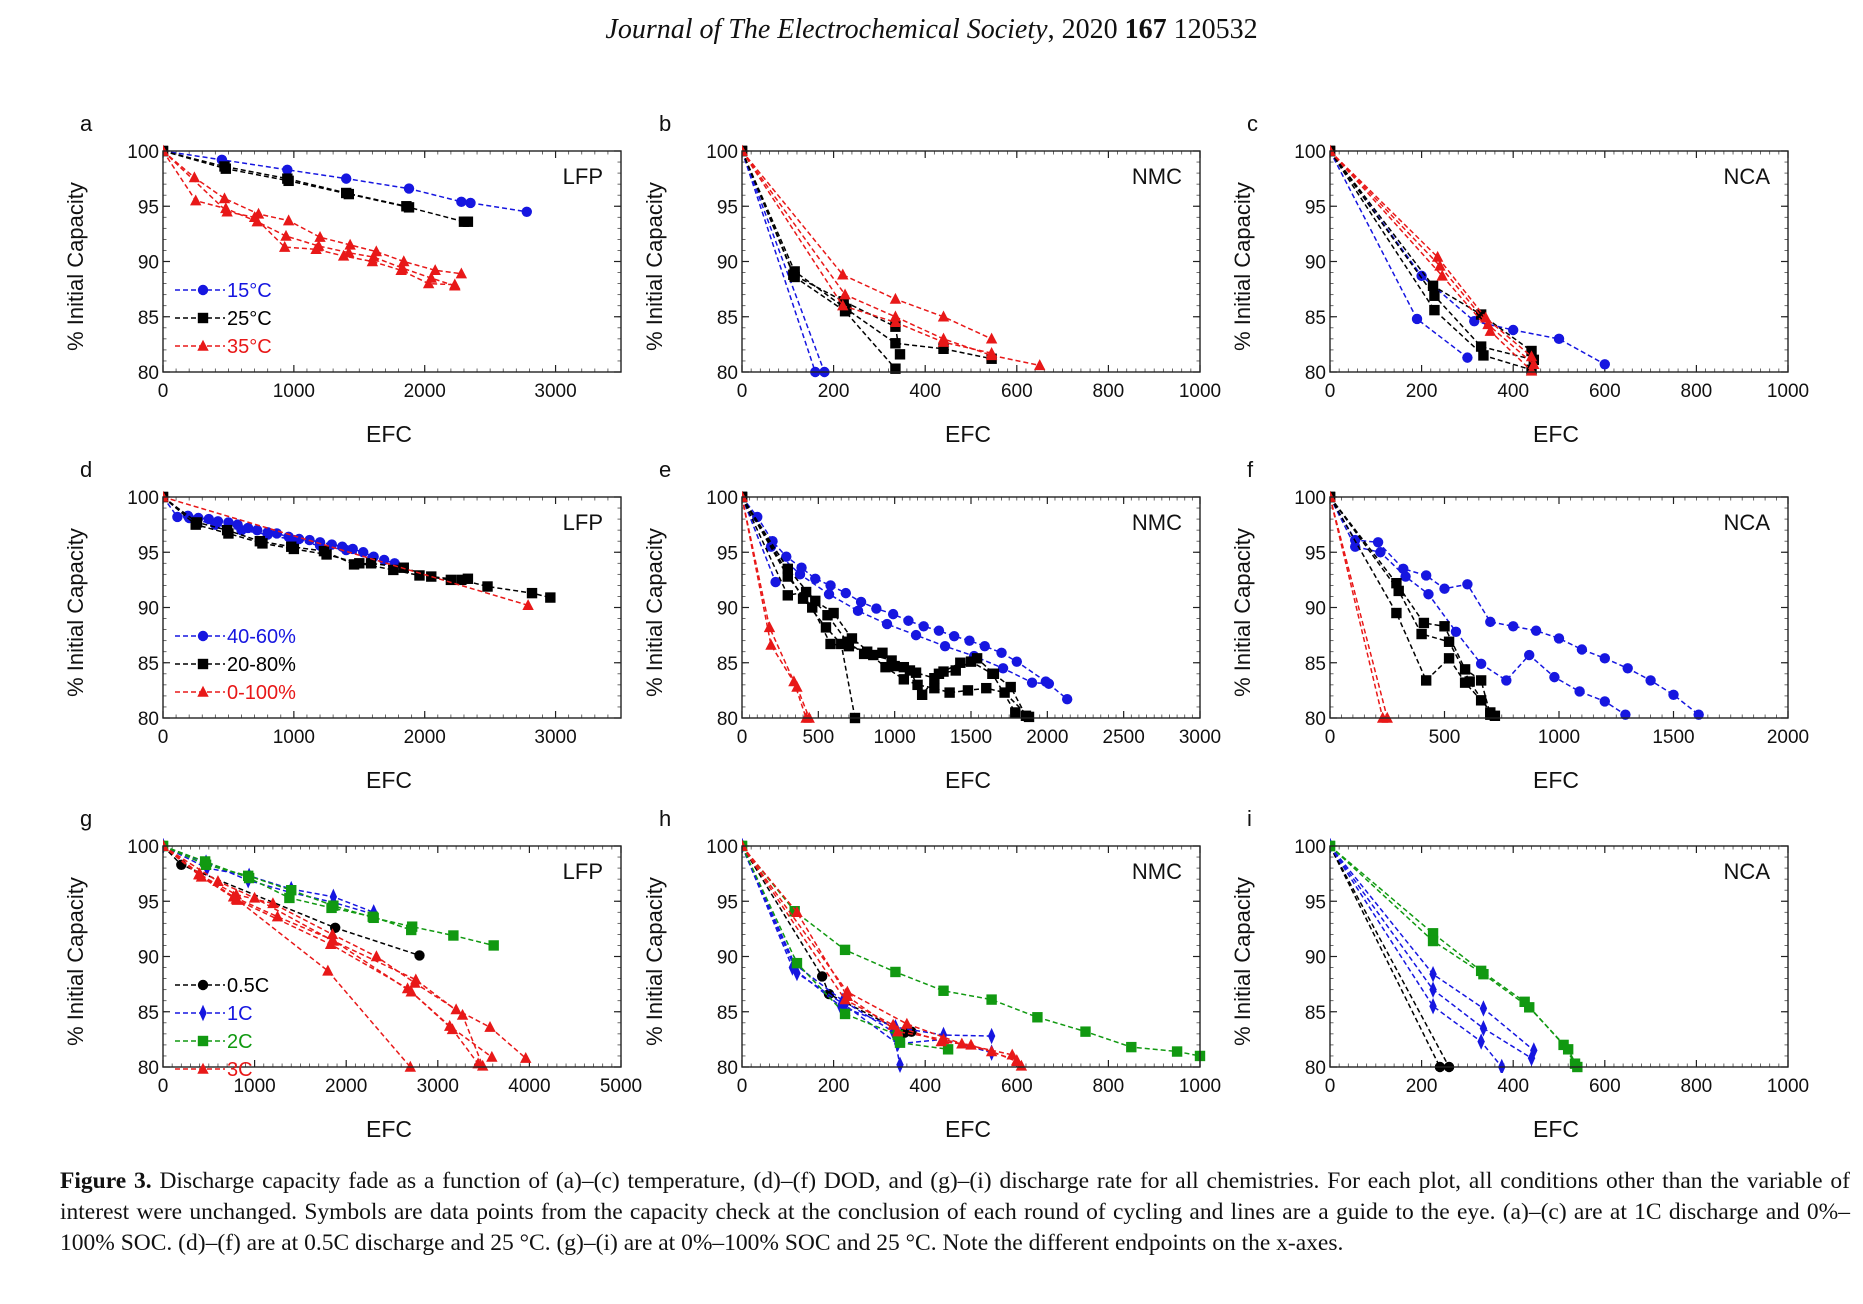 The width and height of the screenshot is (1863, 1304). What do you see at coordinates (148, 719) in the screenshot?
I see `y-tick-label: 80` at bounding box center [148, 719].